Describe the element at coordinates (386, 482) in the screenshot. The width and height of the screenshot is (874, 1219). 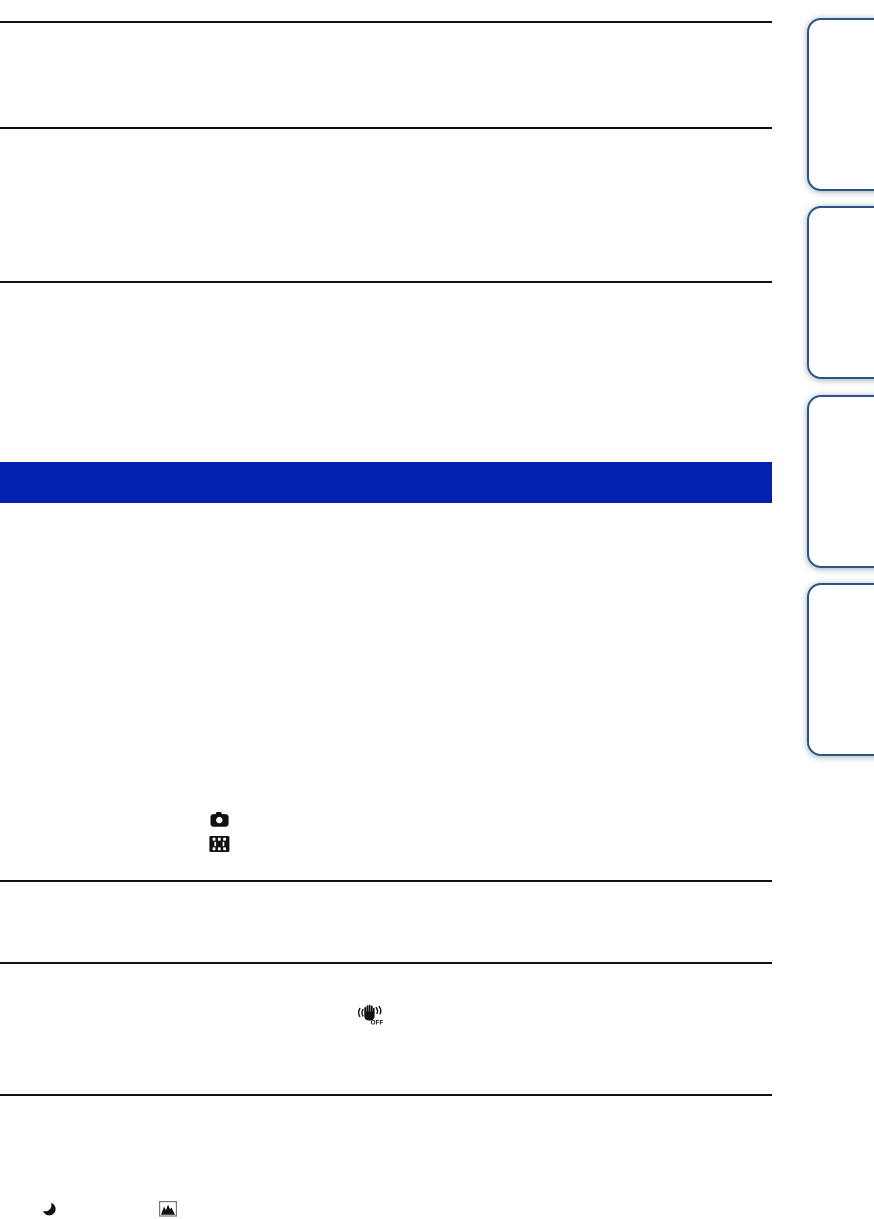
I see `section-heading-bar` at that location.